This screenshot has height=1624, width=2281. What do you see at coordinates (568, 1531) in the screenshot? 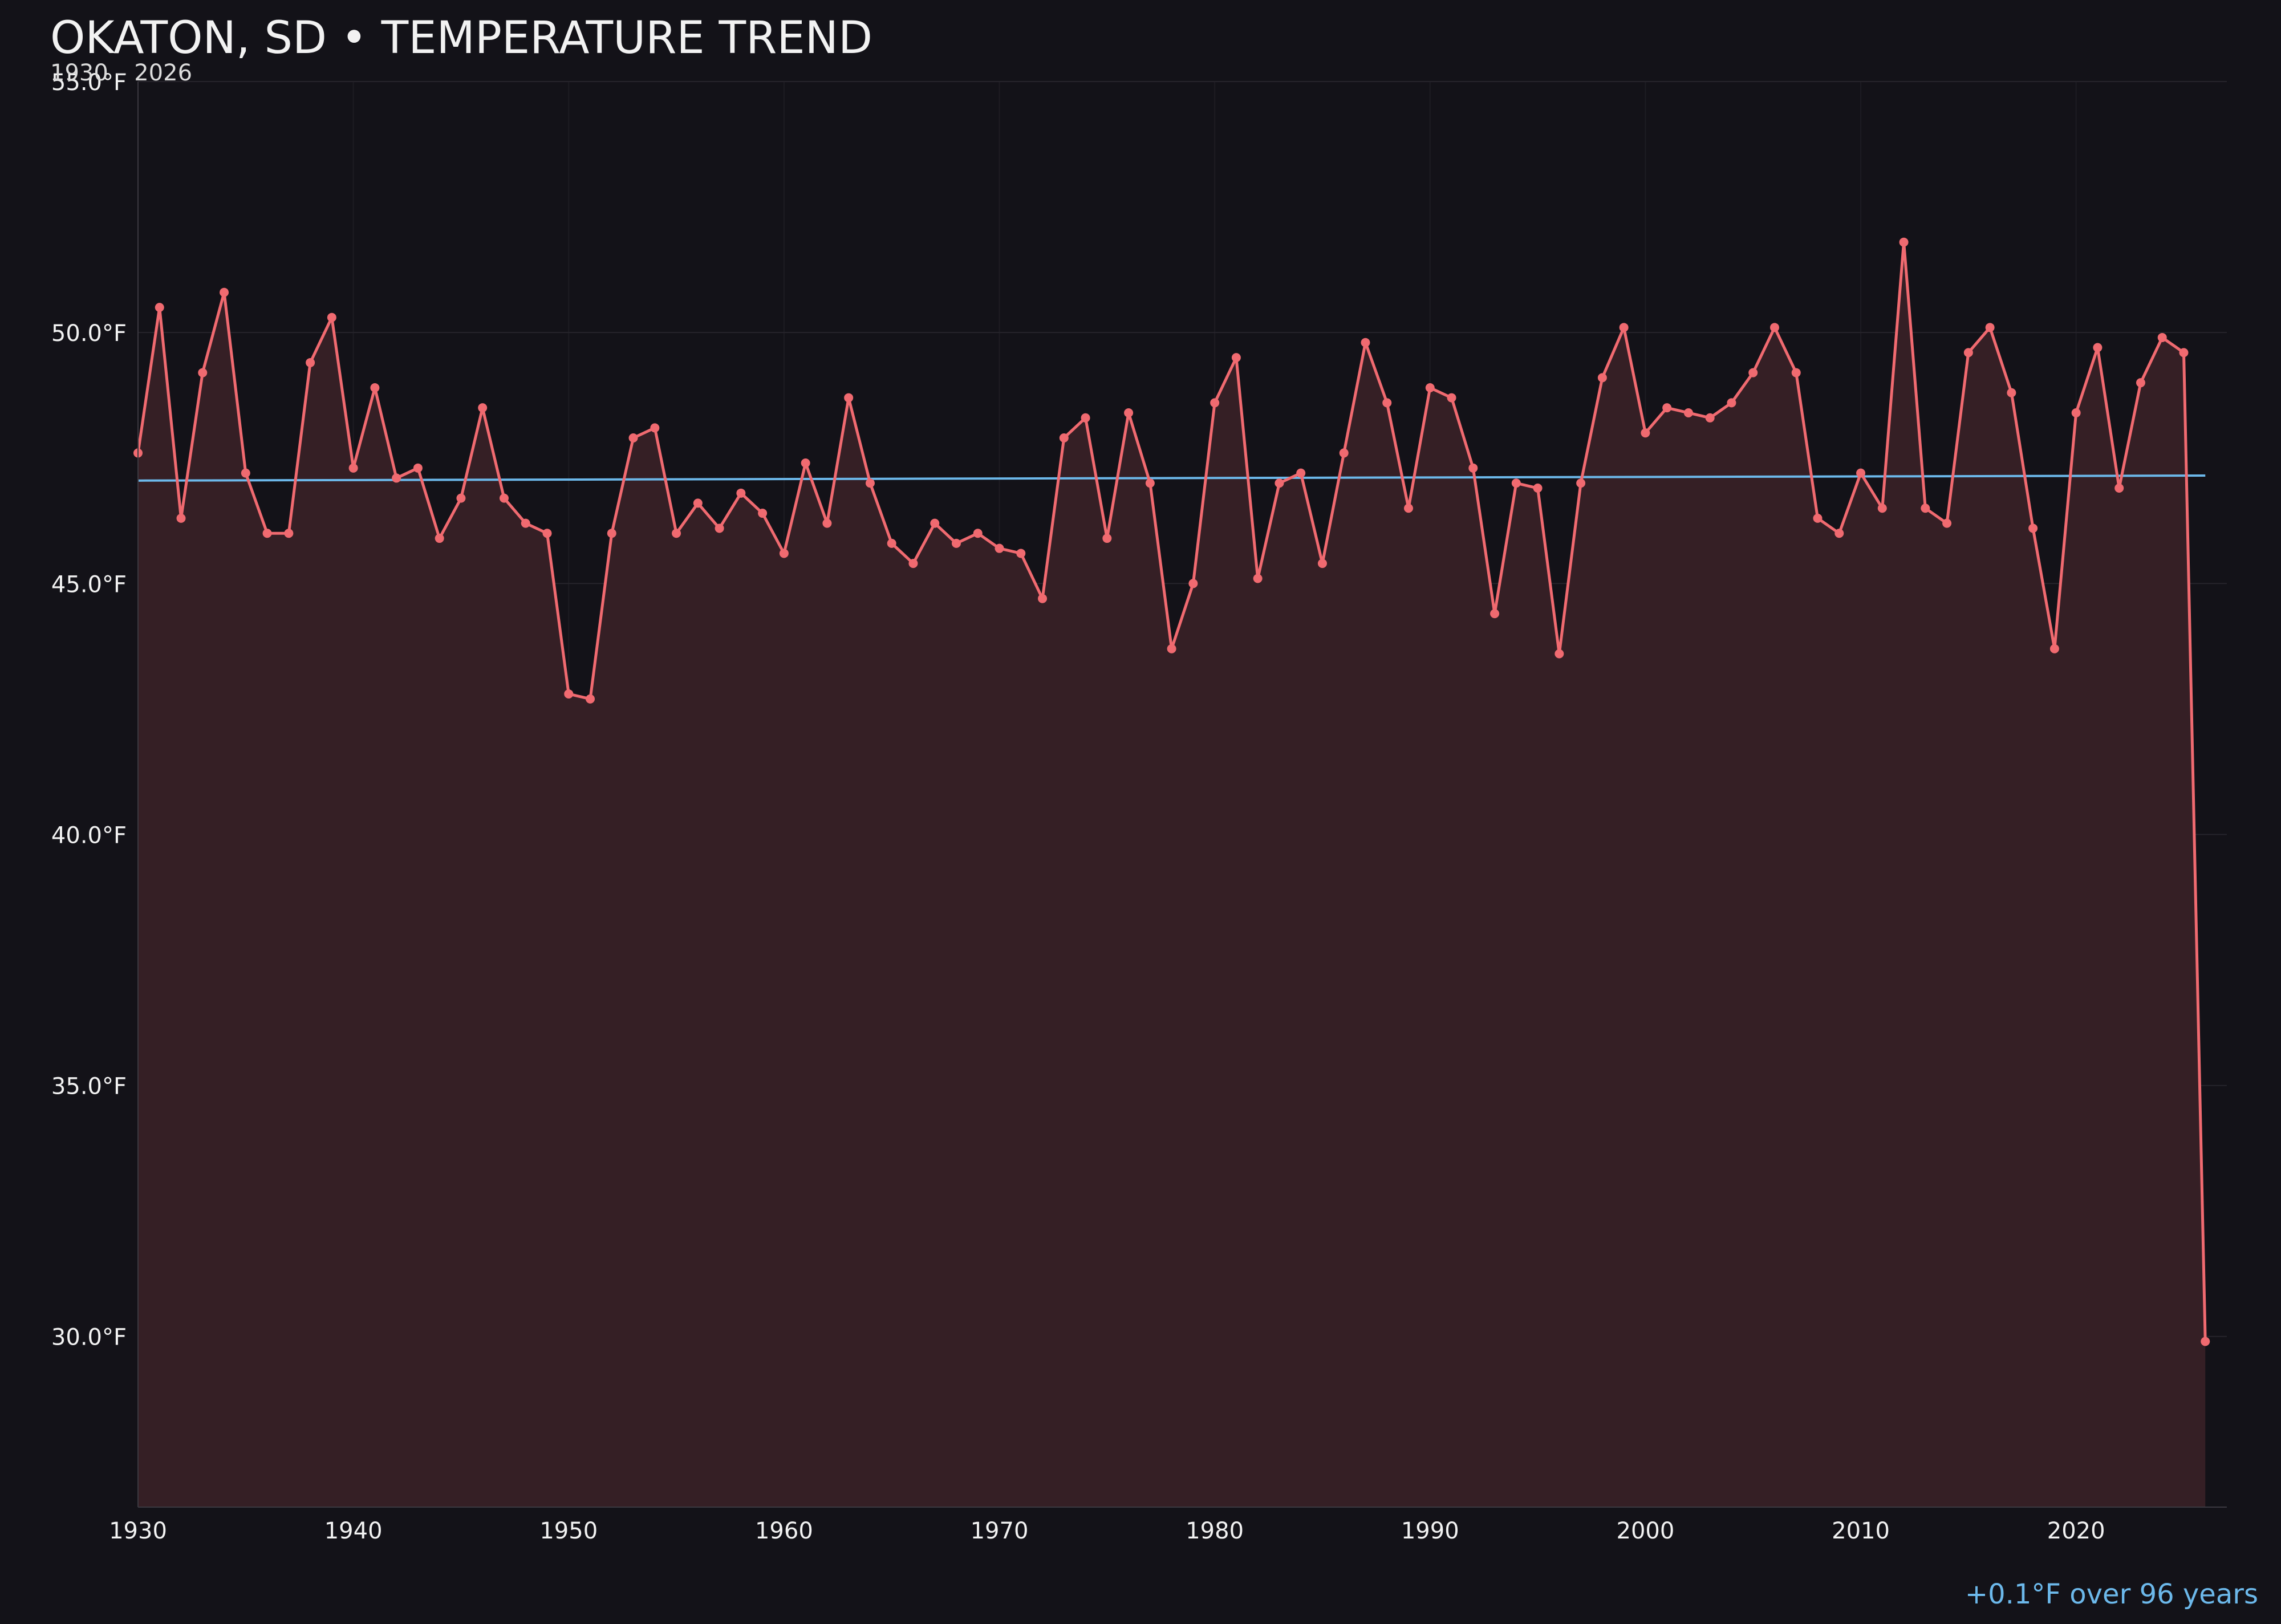
I see `x-tick-label: 1950` at bounding box center [568, 1531].